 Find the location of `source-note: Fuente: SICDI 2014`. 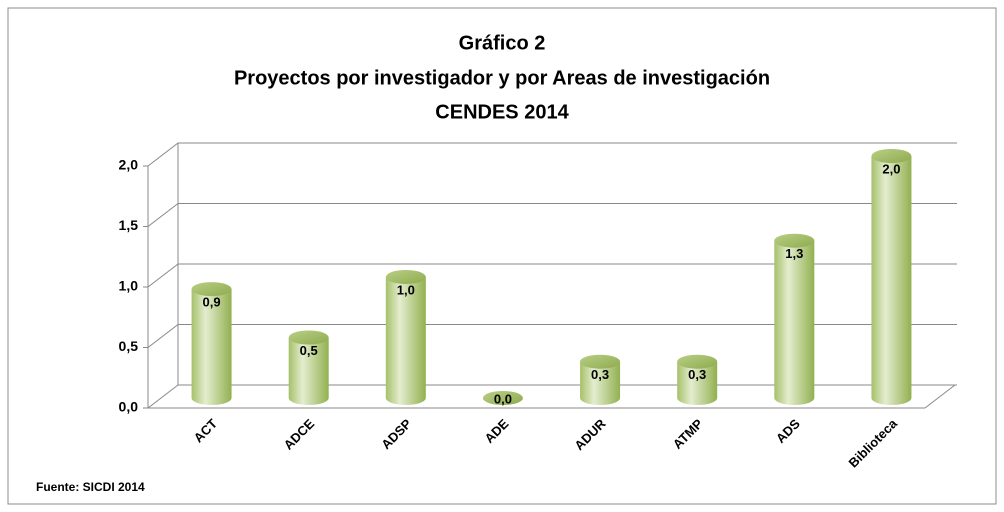

source-note: Fuente: SICDI 2014 is located at coordinates (90, 487).